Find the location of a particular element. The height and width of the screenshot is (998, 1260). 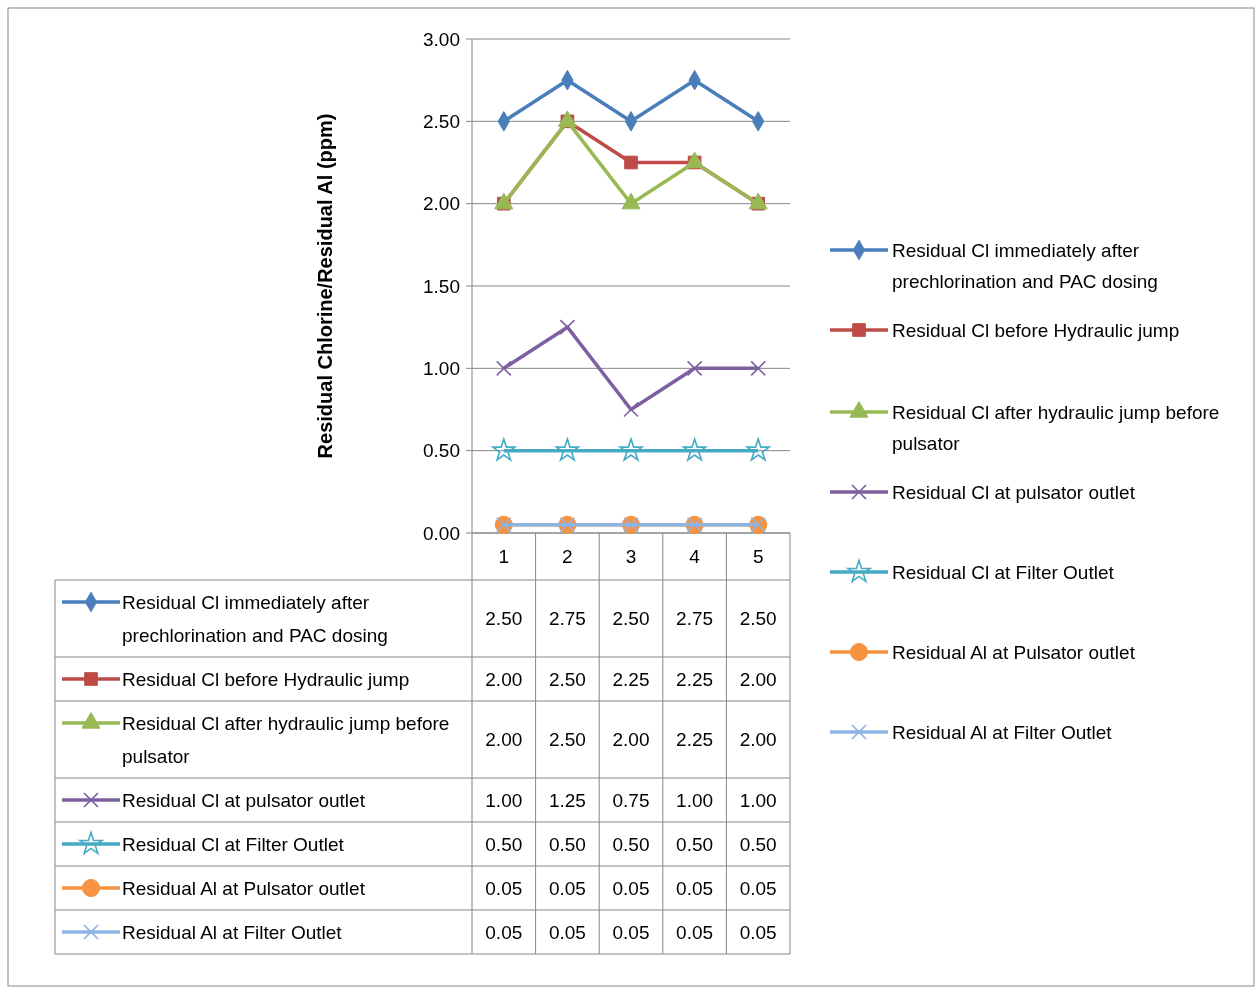

legend-label: Residual Cl after hydraulic jump before pulsator is located at coordinates (1056, 427).